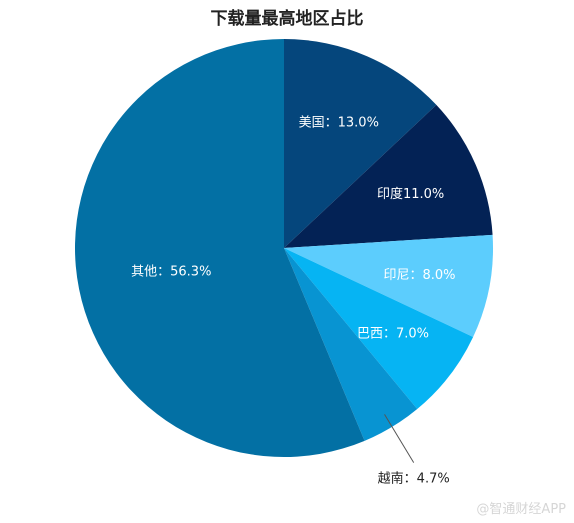 This screenshot has height=523, width=574. Describe the element at coordinates (419, 275) in the screenshot. I see `slice-label-2: 印尼：8.0%` at that location.